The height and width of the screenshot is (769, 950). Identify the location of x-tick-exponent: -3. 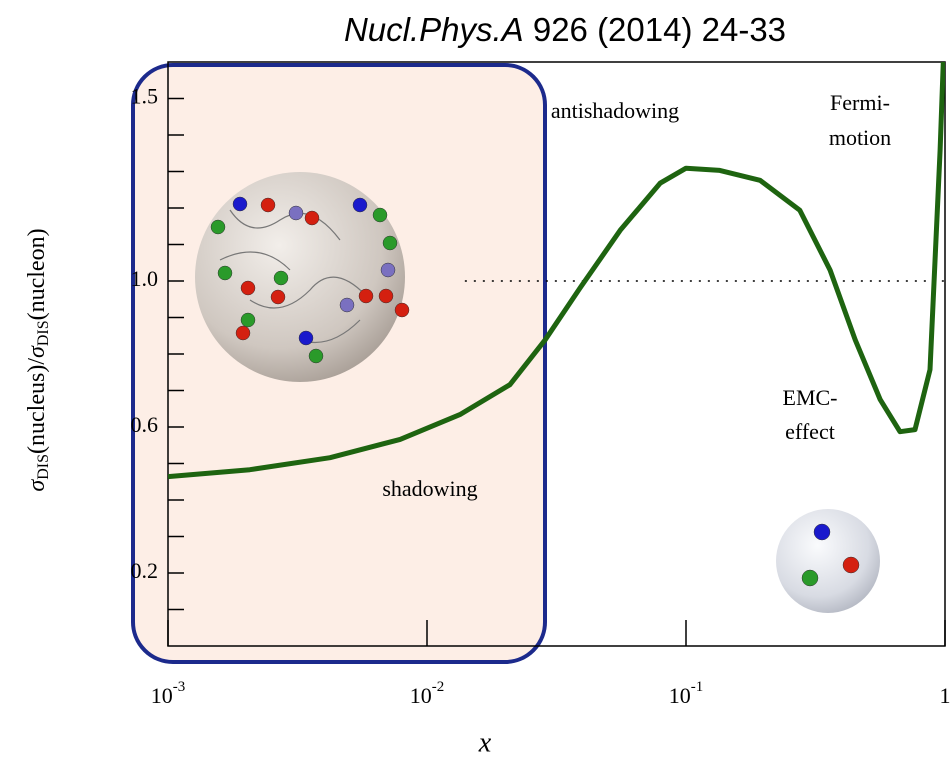
(179, 687).